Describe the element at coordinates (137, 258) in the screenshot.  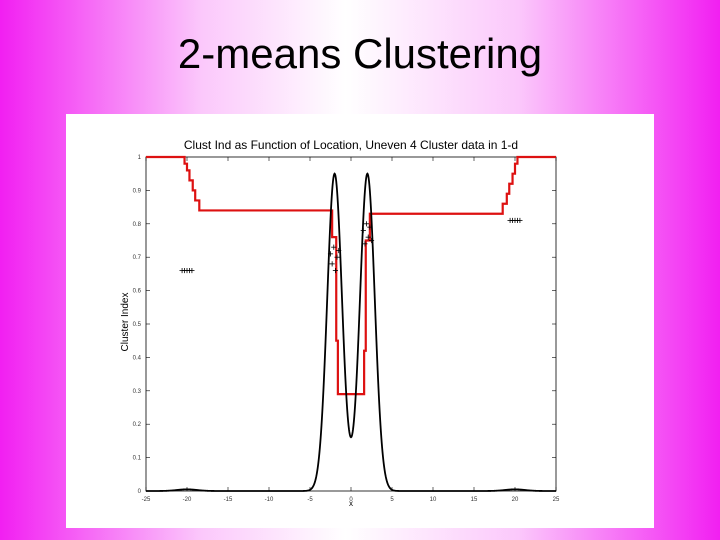
I see `y-tick-label: 0.7` at that location.